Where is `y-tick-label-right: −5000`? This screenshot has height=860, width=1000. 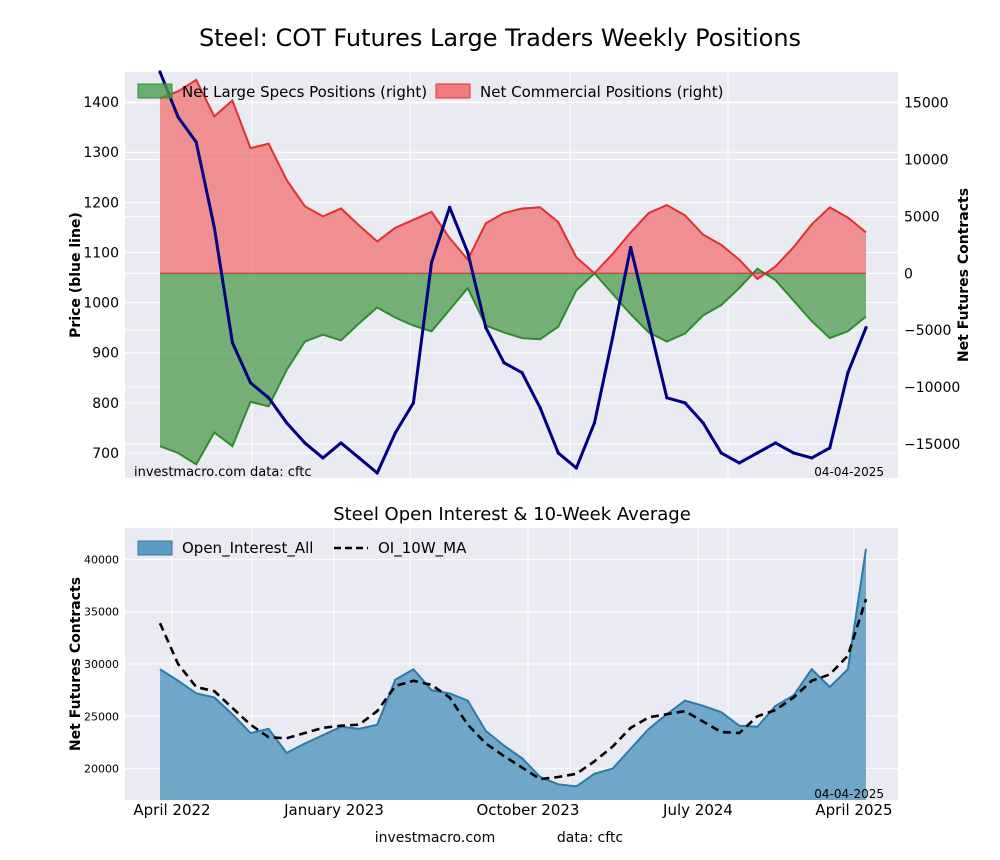 y-tick-label-right: −5000 is located at coordinates (927, 331).